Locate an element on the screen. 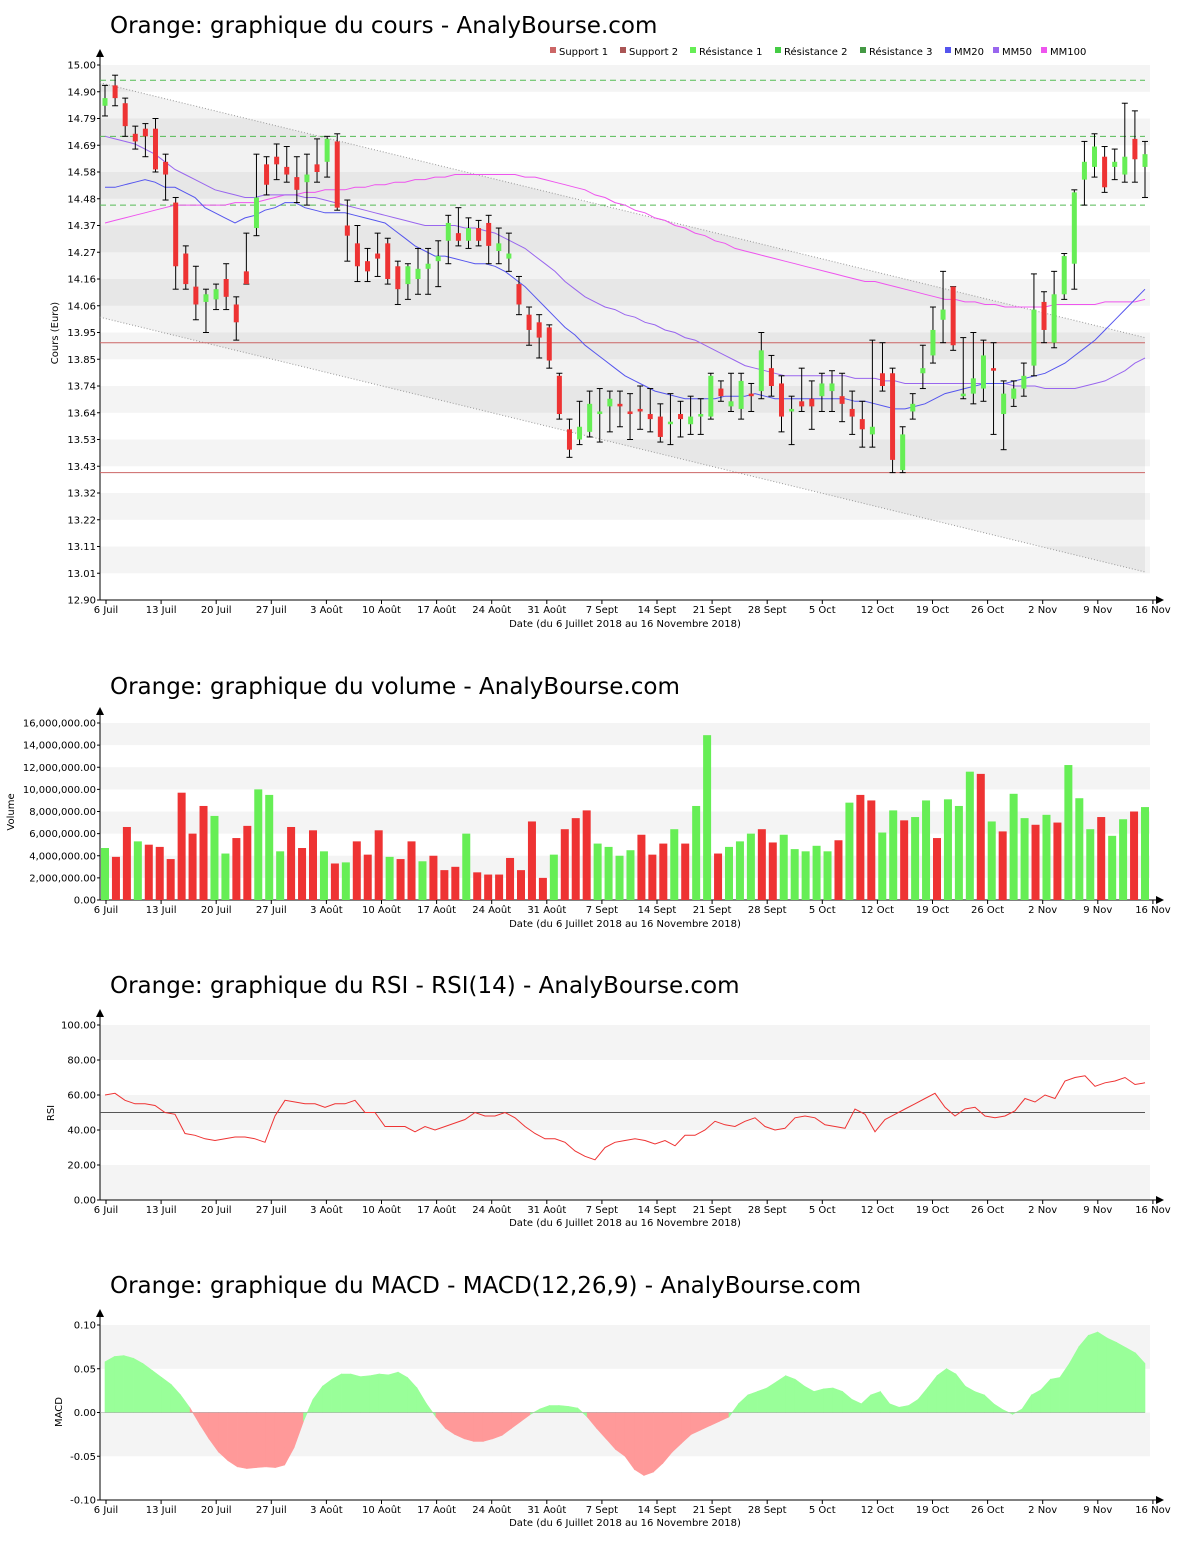  price-x-tick-label: 20 Juil is located at coordinates (216, 610).